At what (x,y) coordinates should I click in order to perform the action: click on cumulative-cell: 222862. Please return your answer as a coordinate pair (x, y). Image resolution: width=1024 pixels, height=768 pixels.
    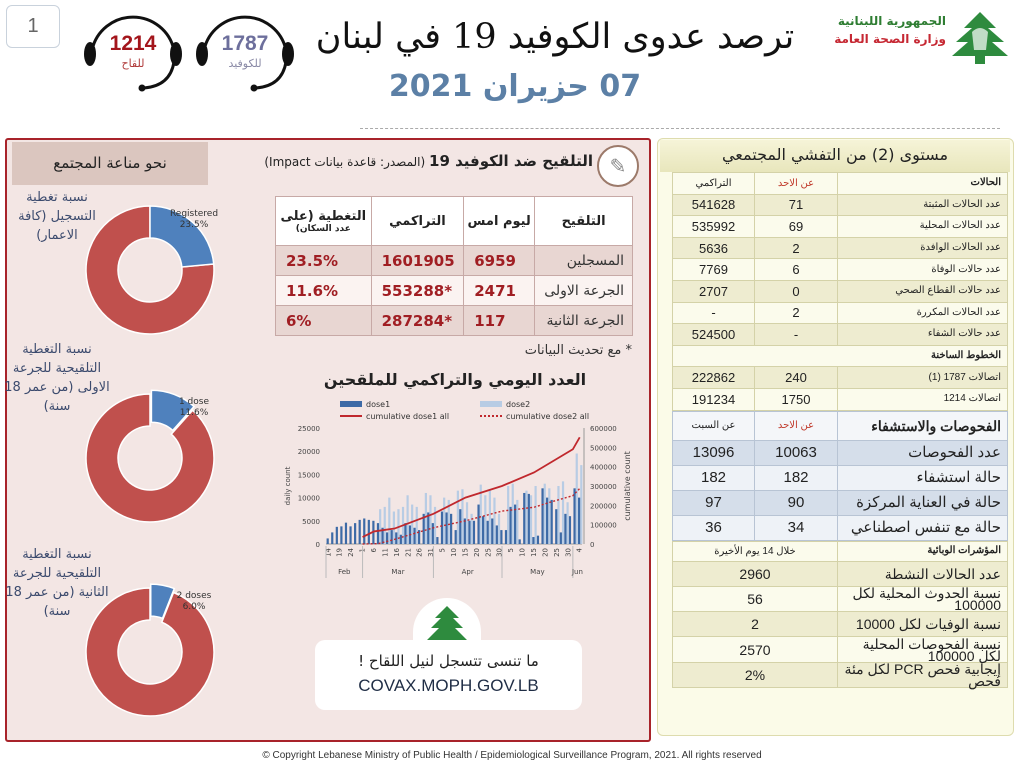
    Looking at the image, I should click on (713, 377).